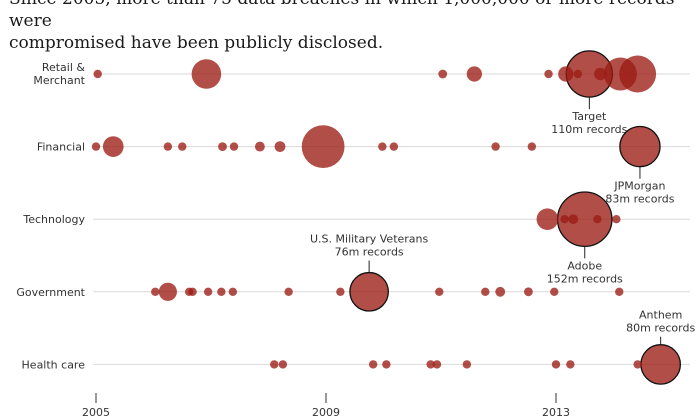  I want to click on row-label: Financial, so click(61, 147).